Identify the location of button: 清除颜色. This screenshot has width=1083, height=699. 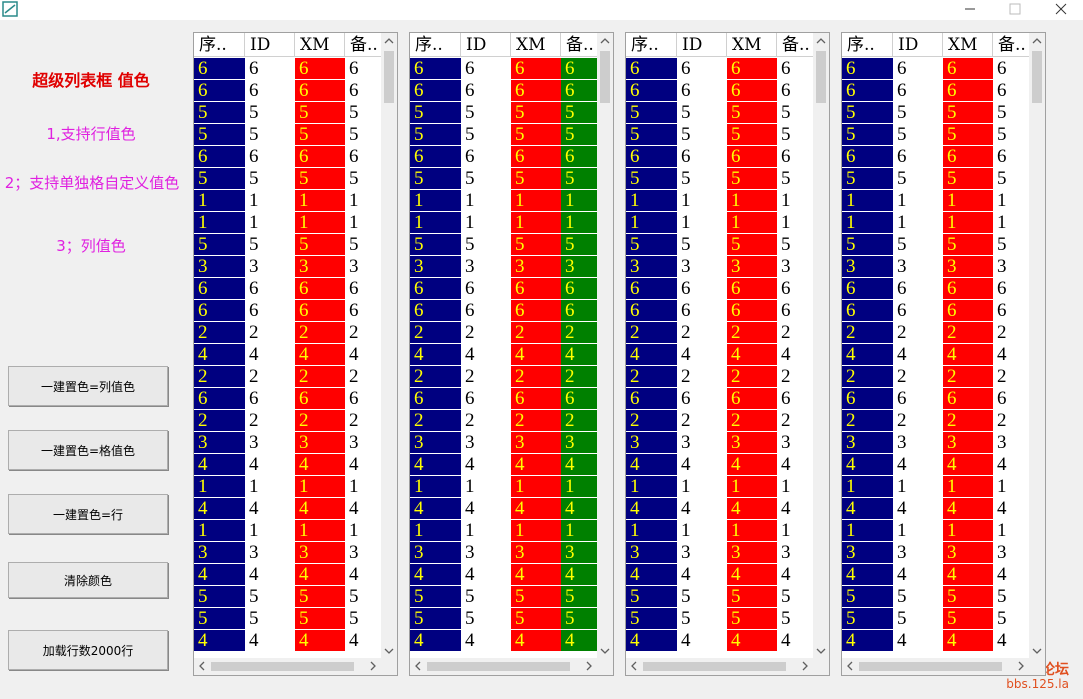
(88, 580).